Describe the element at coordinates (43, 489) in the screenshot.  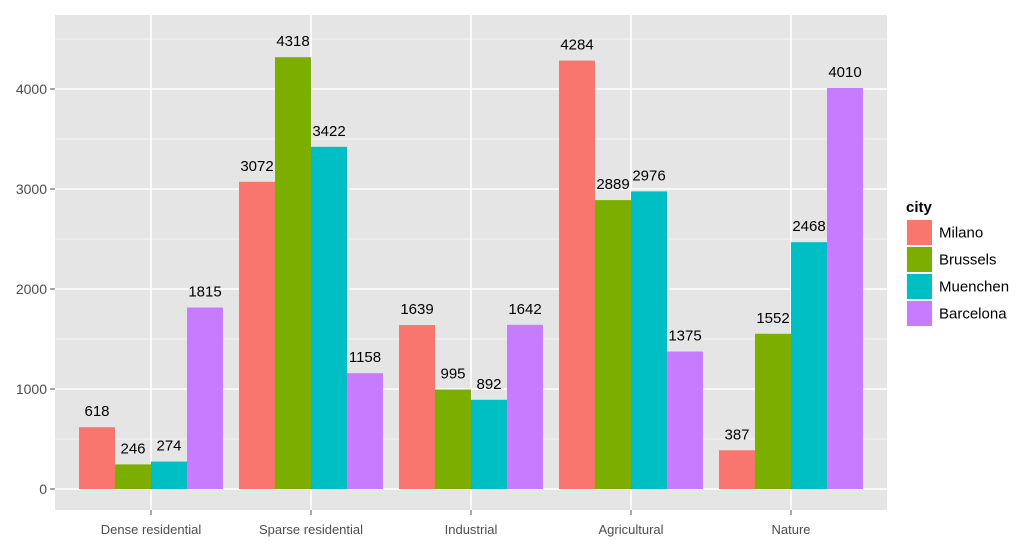
I see `y-tick-label: 0` at that location.